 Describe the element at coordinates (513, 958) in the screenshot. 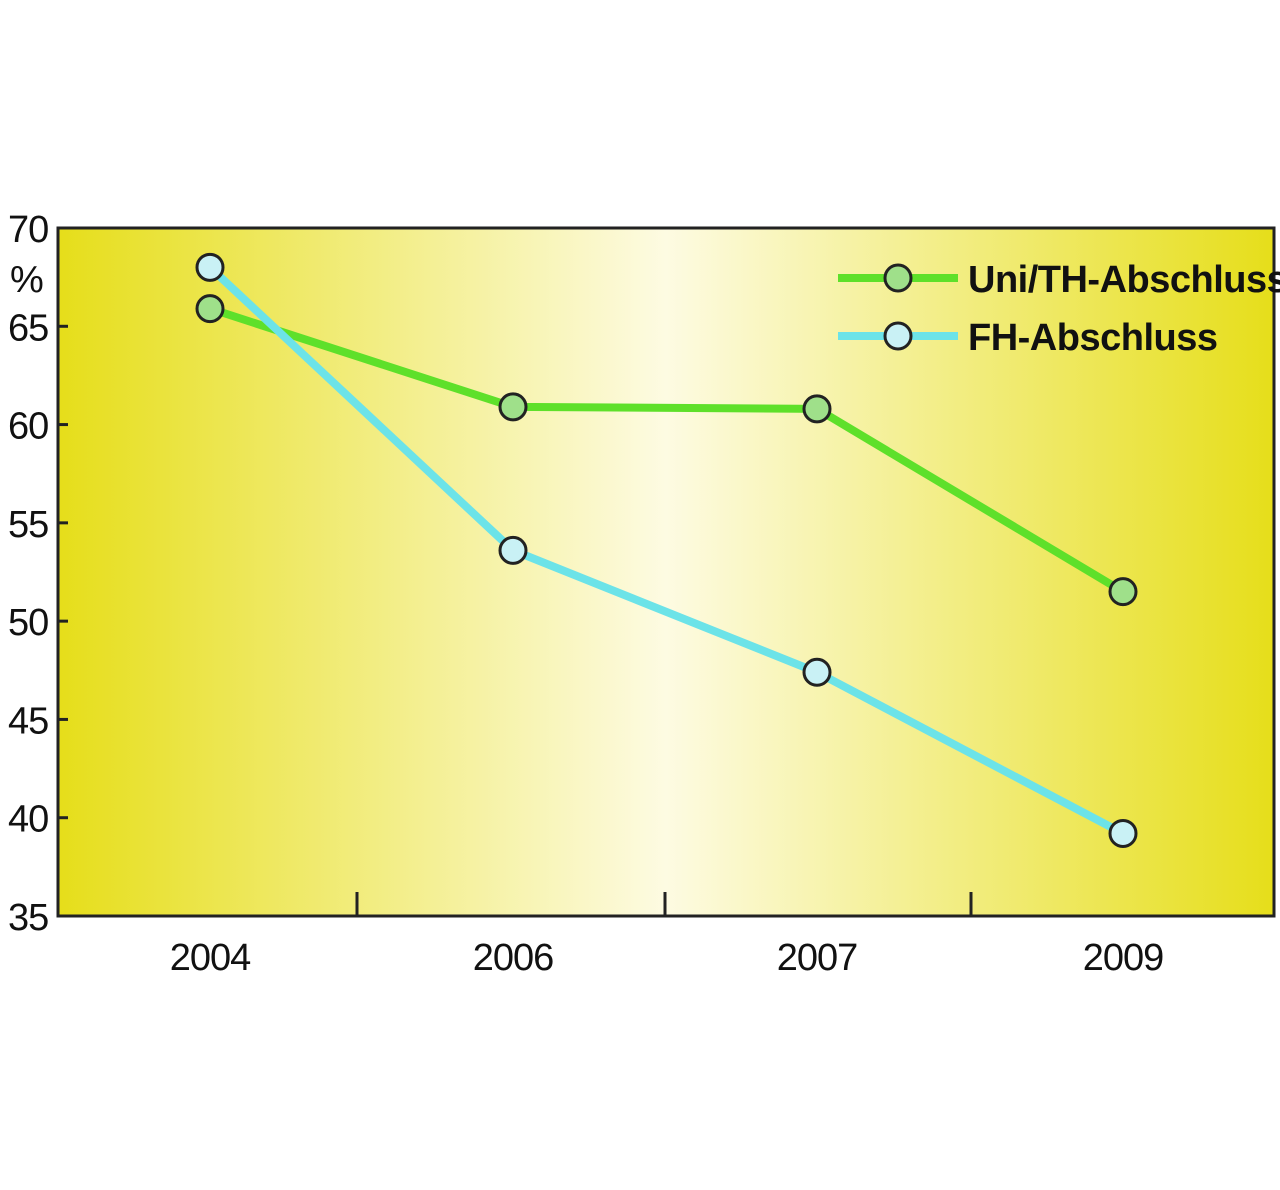

I see `x-tick-label-2006: 2006` at that location.